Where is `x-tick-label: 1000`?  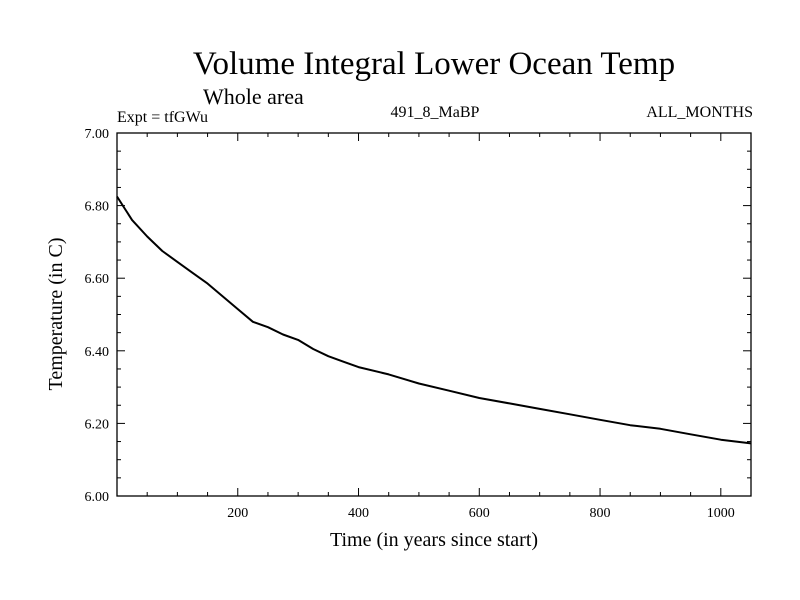
x-tick-label: 1000 is located at coordinates (721, 513).